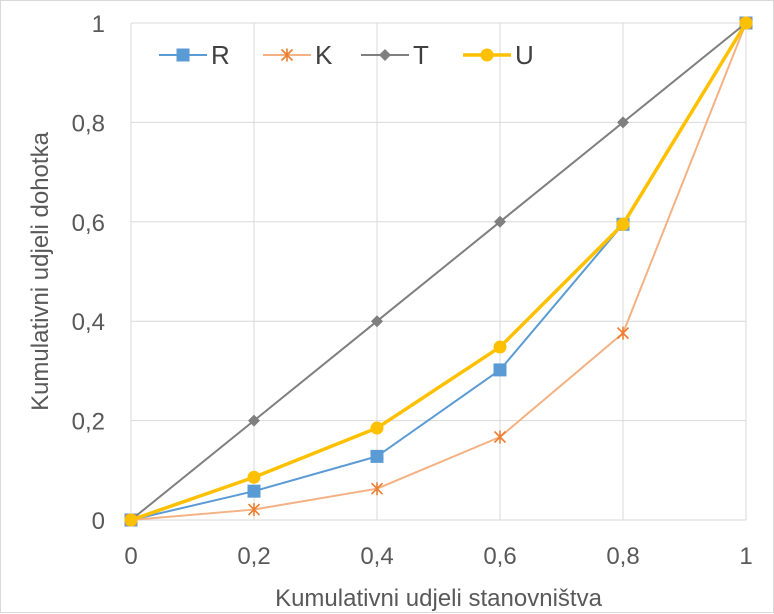  What do you see at coordinates (98, 24) in the screenshot?
I see `y-tick-label: 1` at bounding box center [98, 24].